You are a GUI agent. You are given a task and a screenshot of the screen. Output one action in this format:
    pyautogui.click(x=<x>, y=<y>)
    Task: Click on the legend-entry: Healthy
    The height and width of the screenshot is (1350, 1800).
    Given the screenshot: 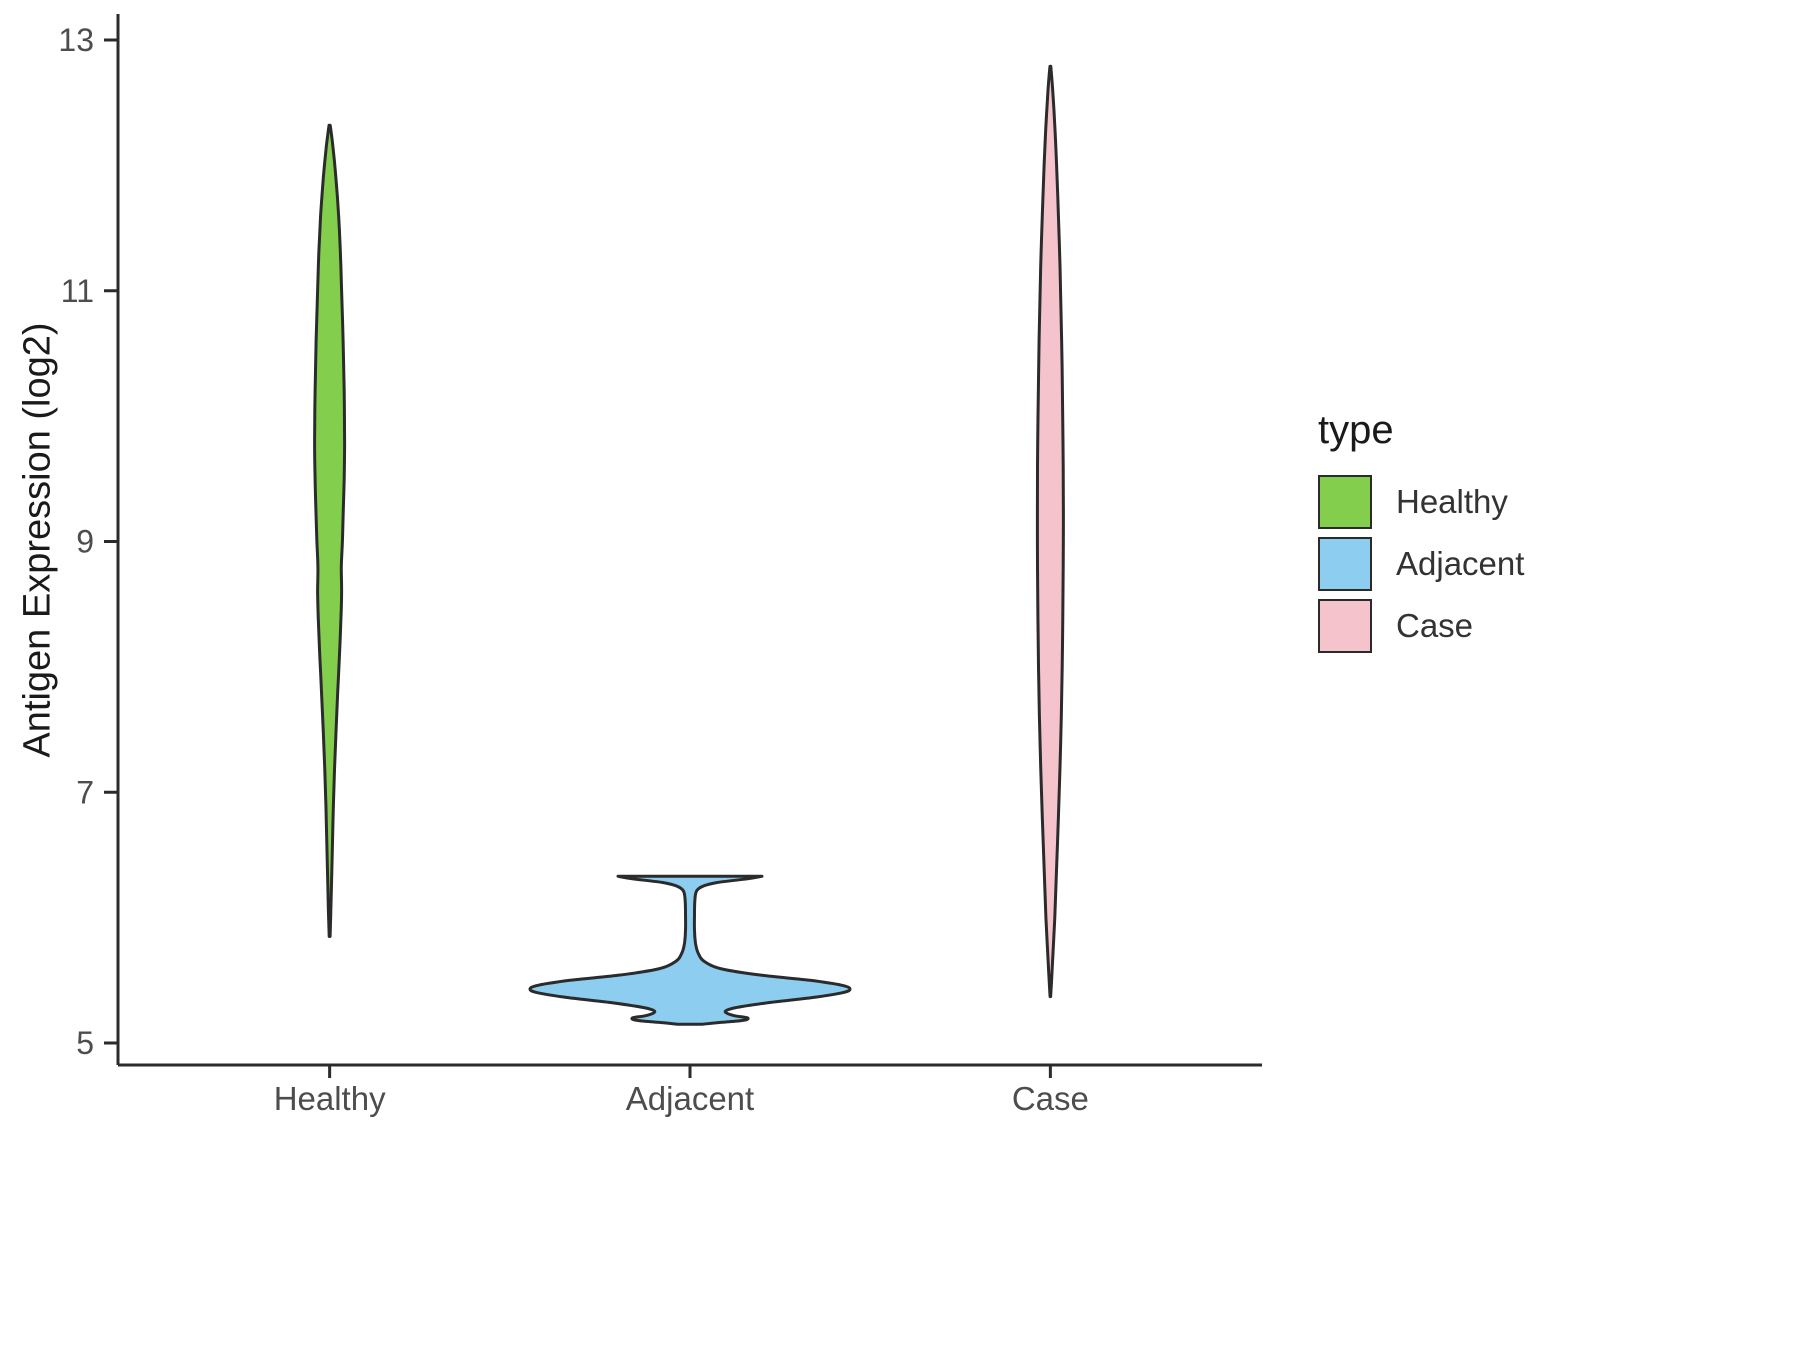 What is the action you would take?
    pyautogui.click(x=1421, y=502)
    